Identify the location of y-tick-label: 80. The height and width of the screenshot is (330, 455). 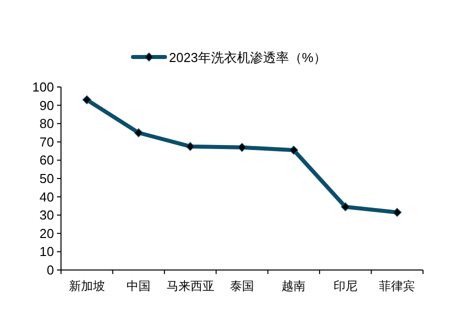
(47, 124).